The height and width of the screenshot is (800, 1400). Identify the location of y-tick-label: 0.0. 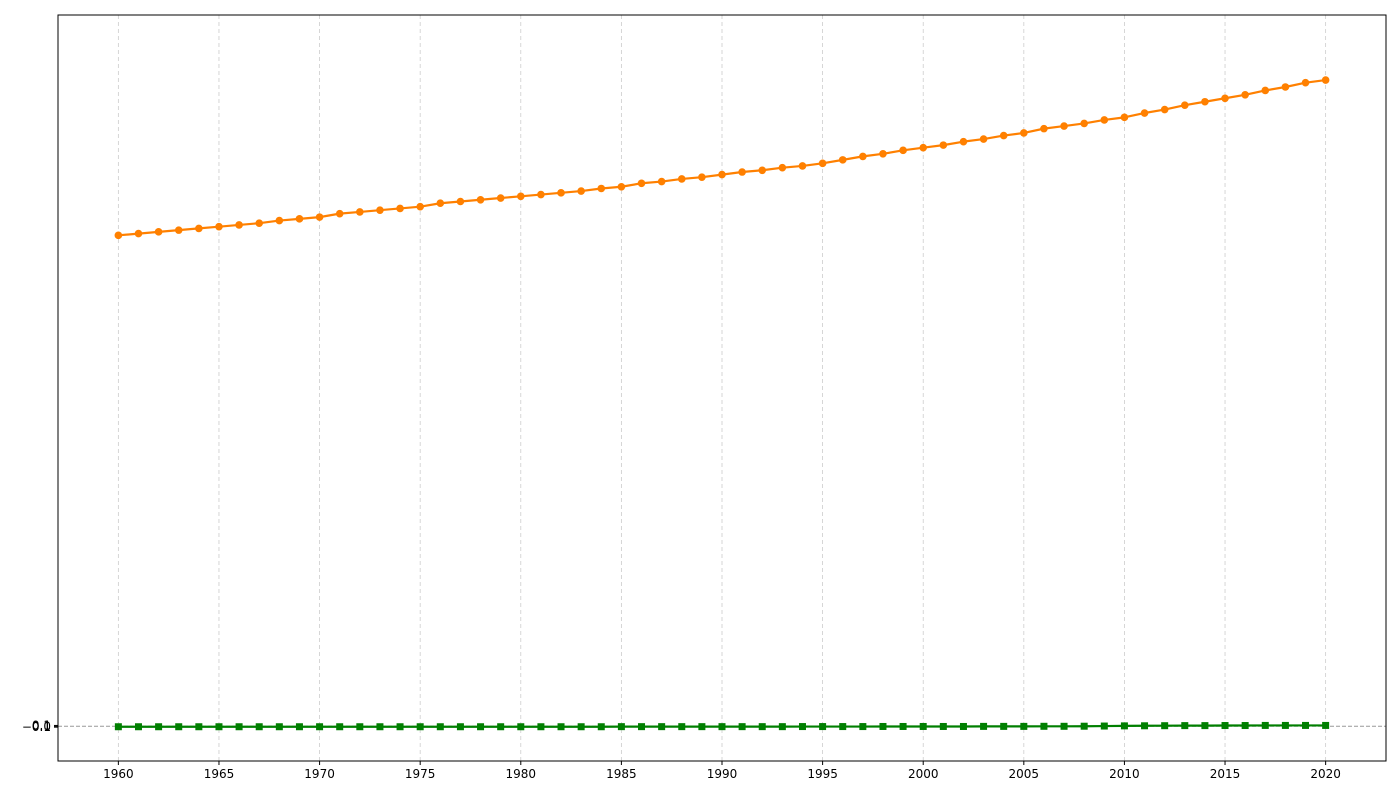
(41, 726).